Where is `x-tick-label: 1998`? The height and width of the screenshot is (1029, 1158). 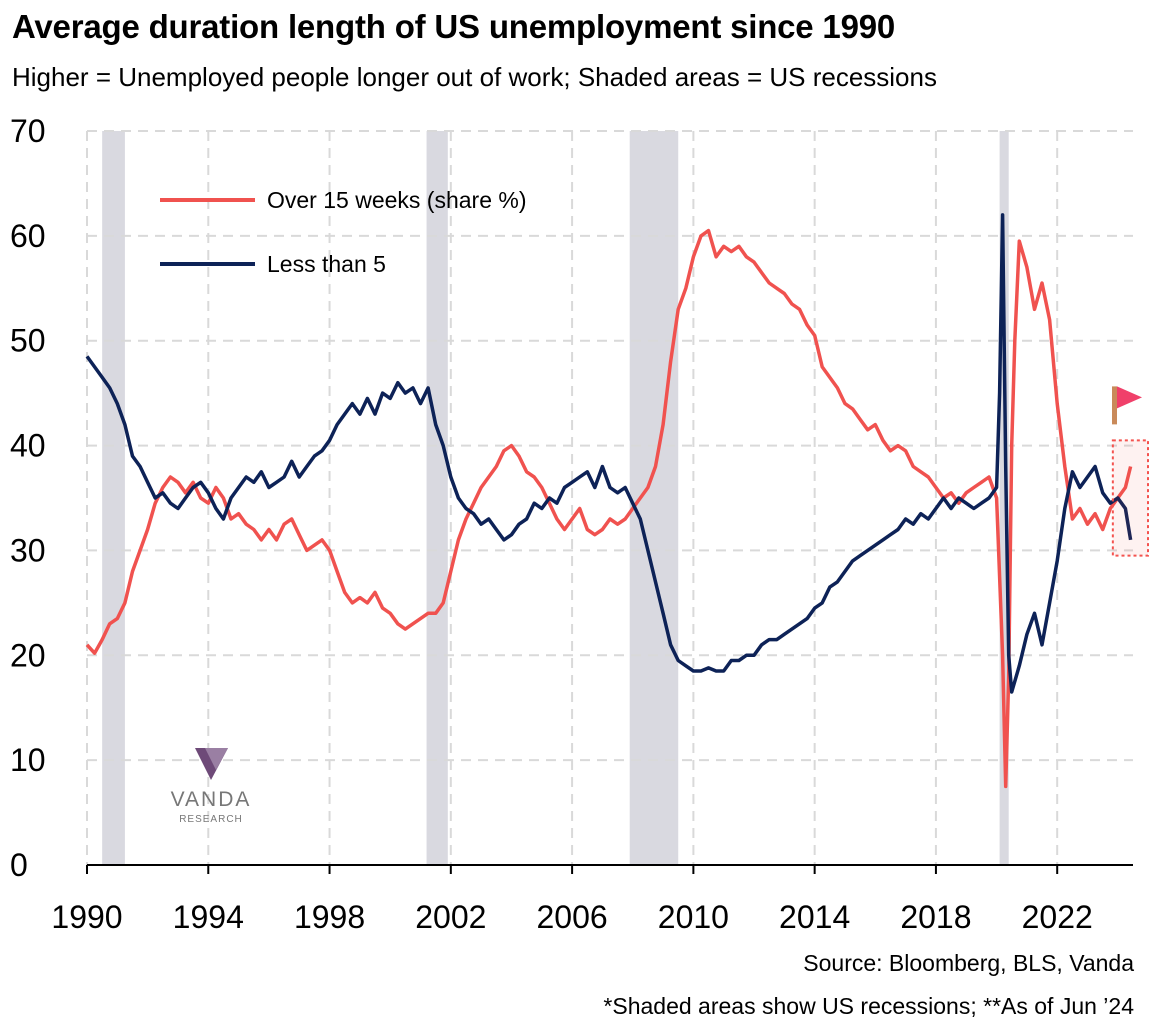 x-tick-label: 1998 is located at coordinates (329, 917).